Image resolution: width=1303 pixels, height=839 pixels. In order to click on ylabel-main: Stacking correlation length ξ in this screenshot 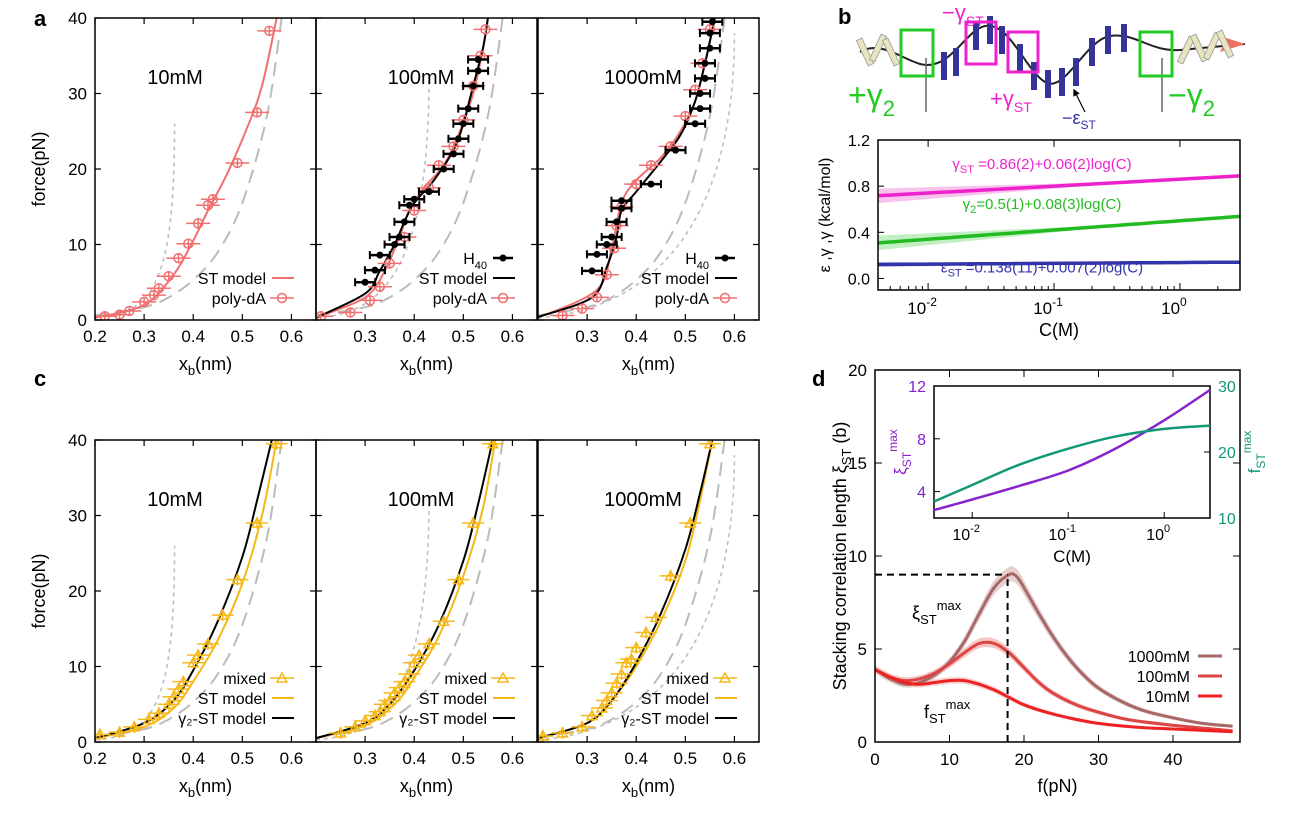, I will do `click(840, 577)`.